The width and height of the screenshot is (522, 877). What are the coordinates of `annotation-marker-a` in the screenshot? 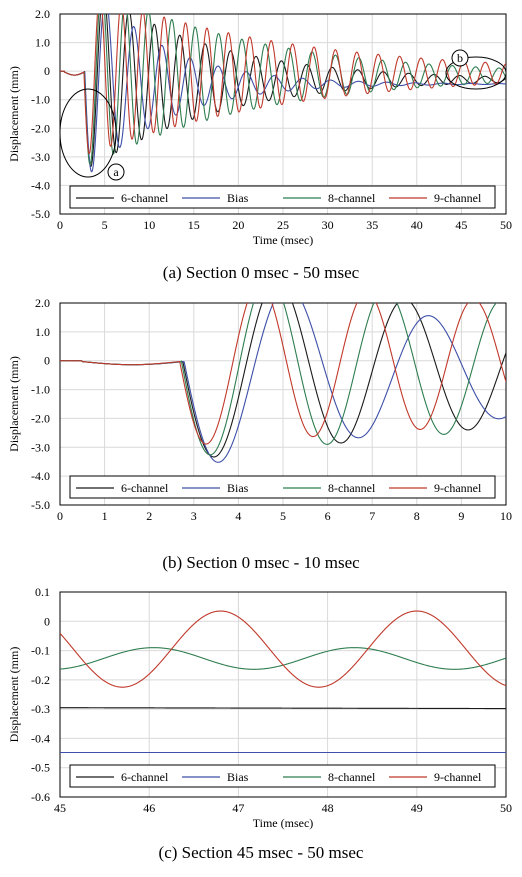 It's located at (116, 172).